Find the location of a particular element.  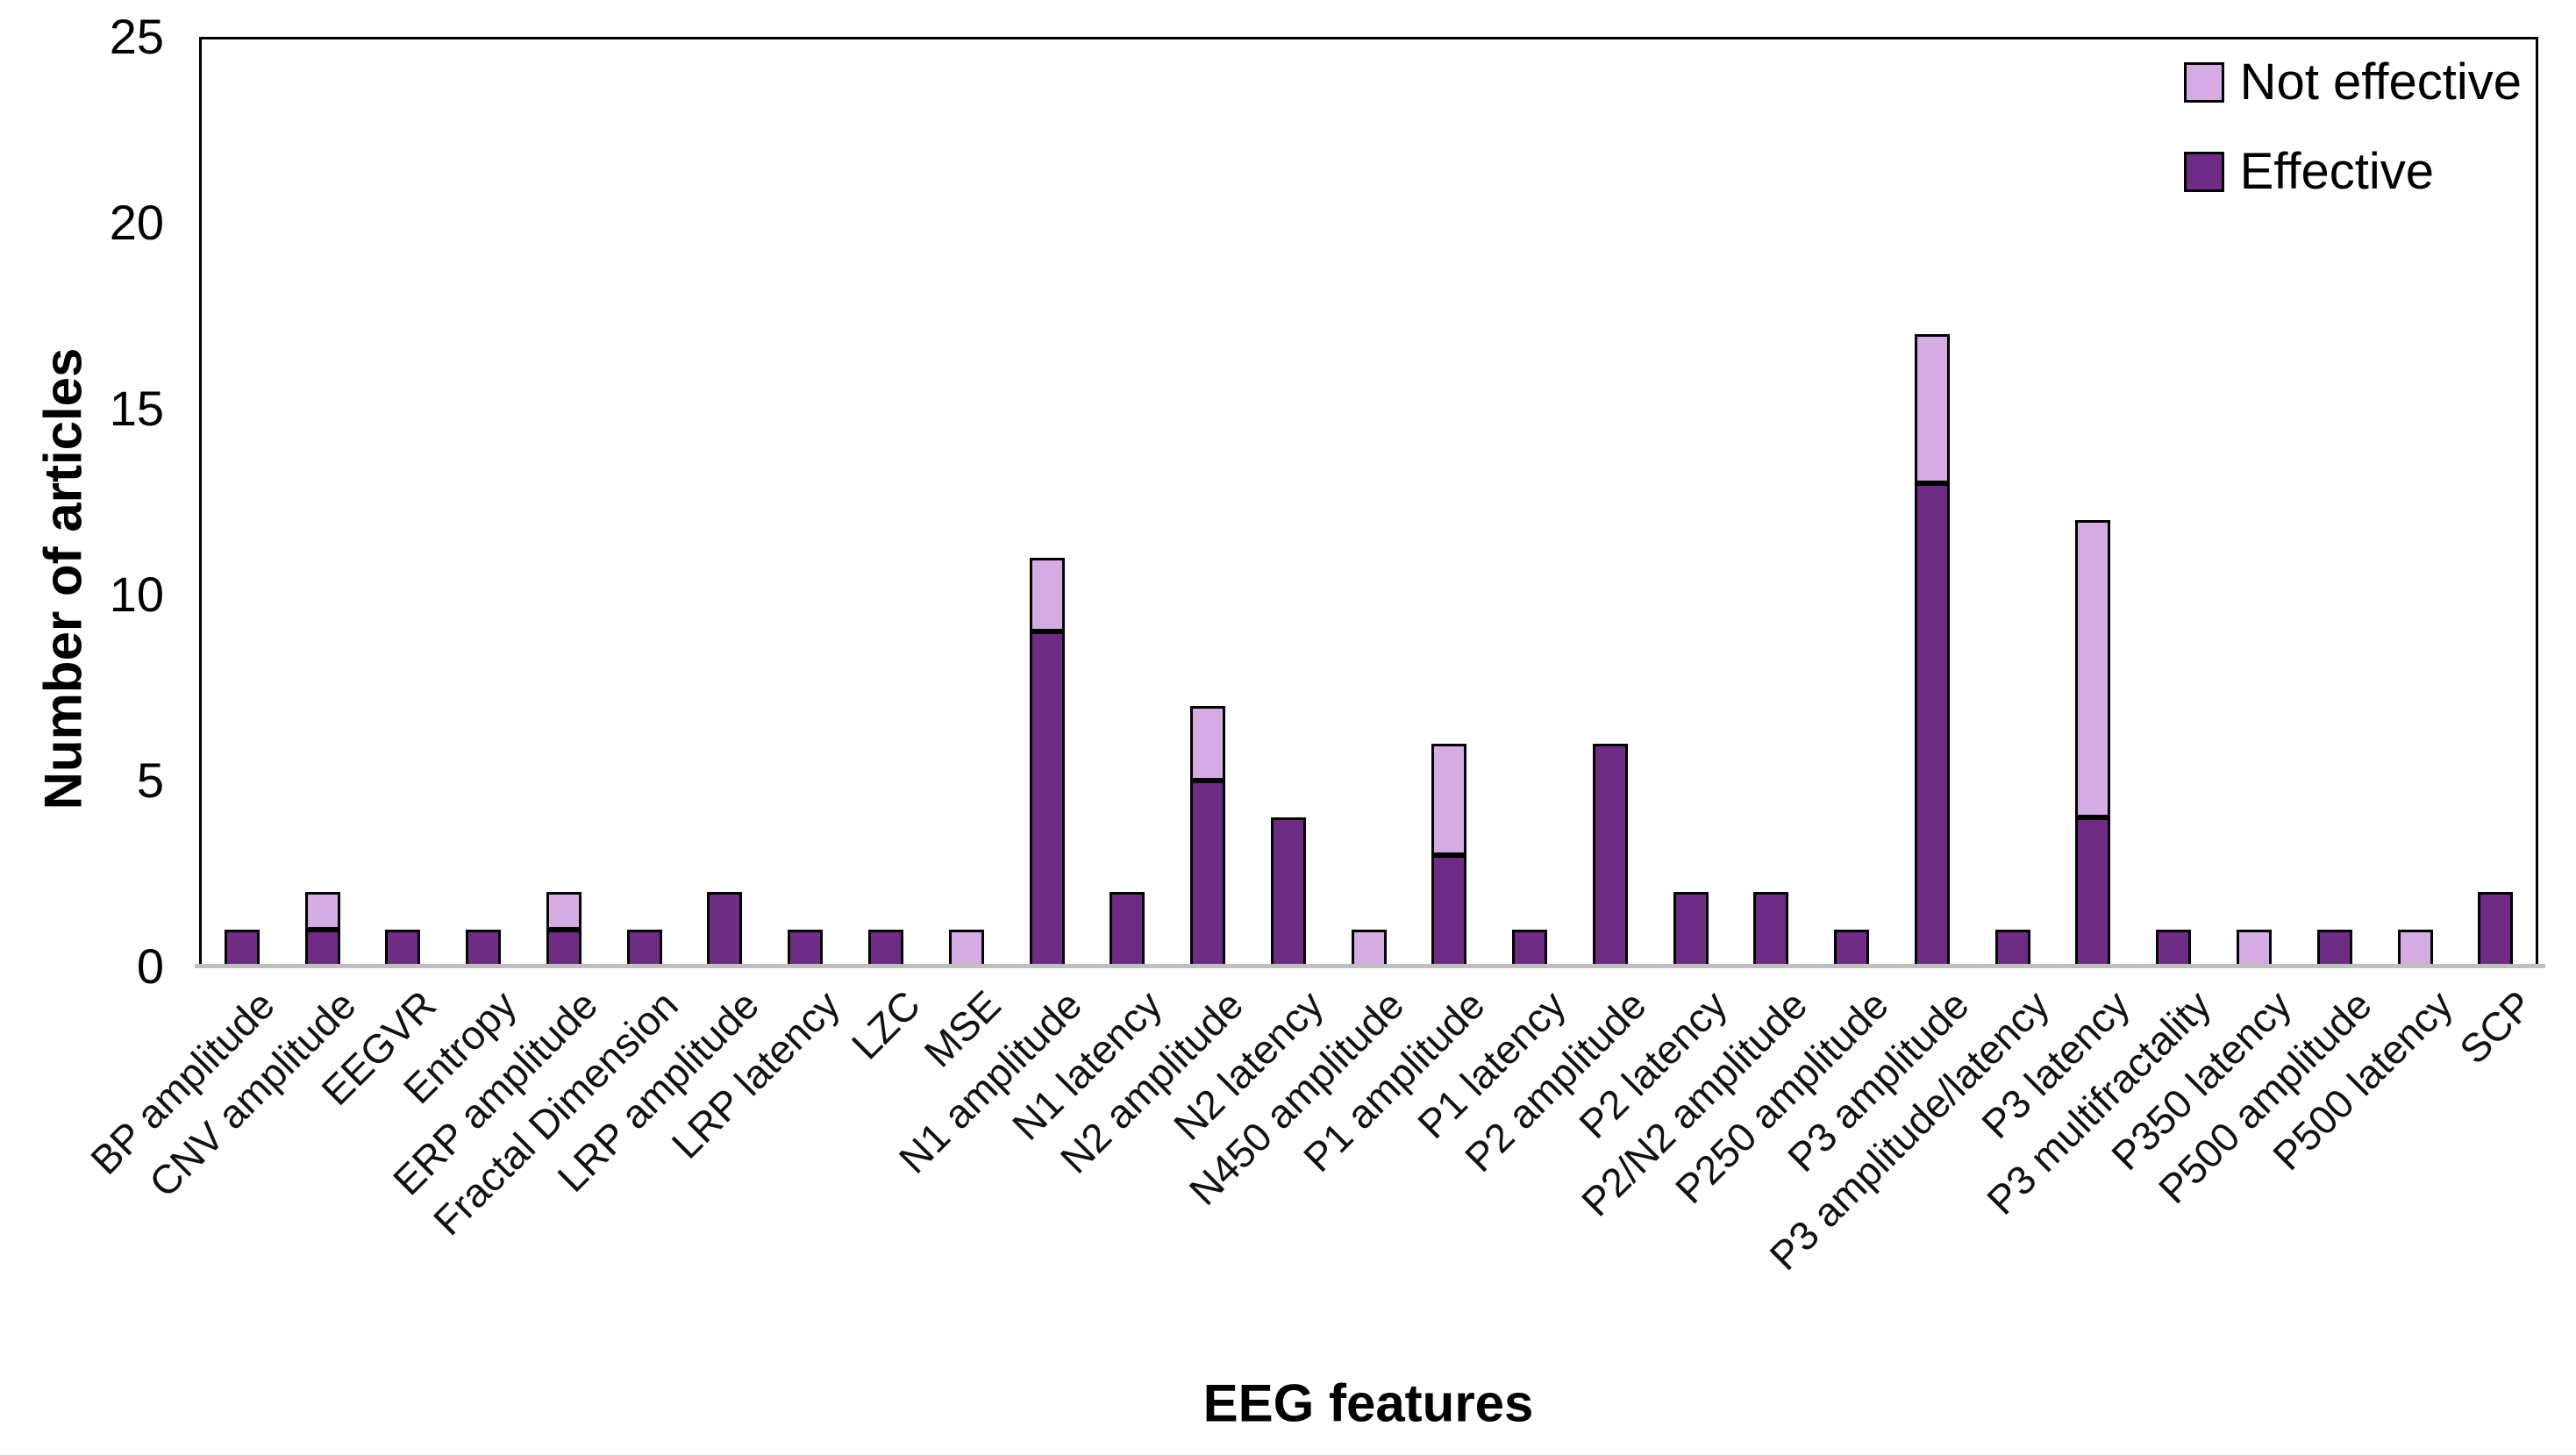

bar-erp-amplitude is located at coordinates (564, 502).